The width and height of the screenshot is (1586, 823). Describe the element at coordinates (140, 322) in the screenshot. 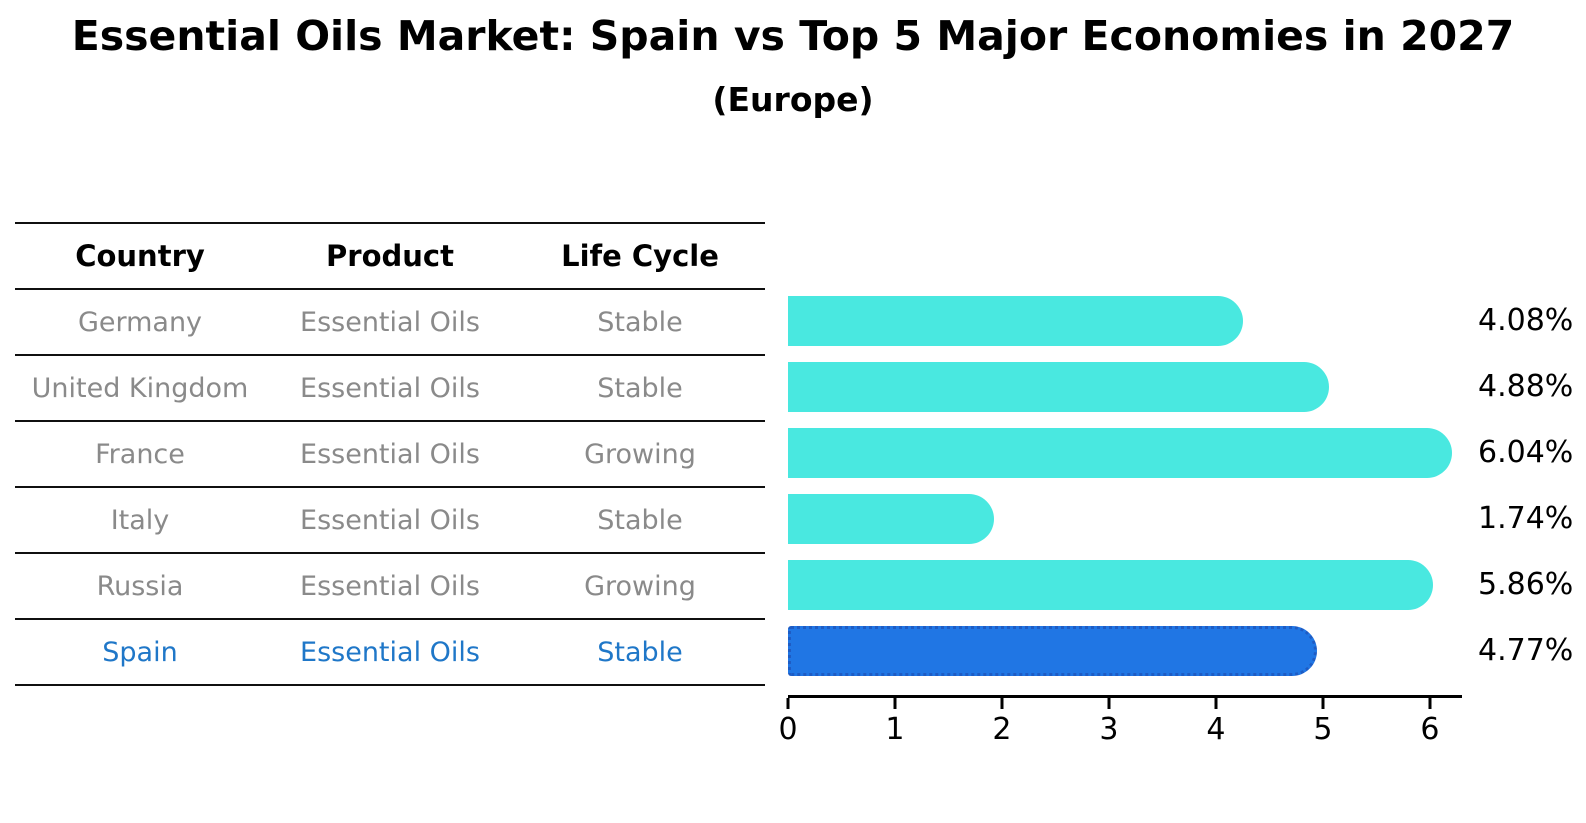

I see `table-cell-country: Germany` at that location.